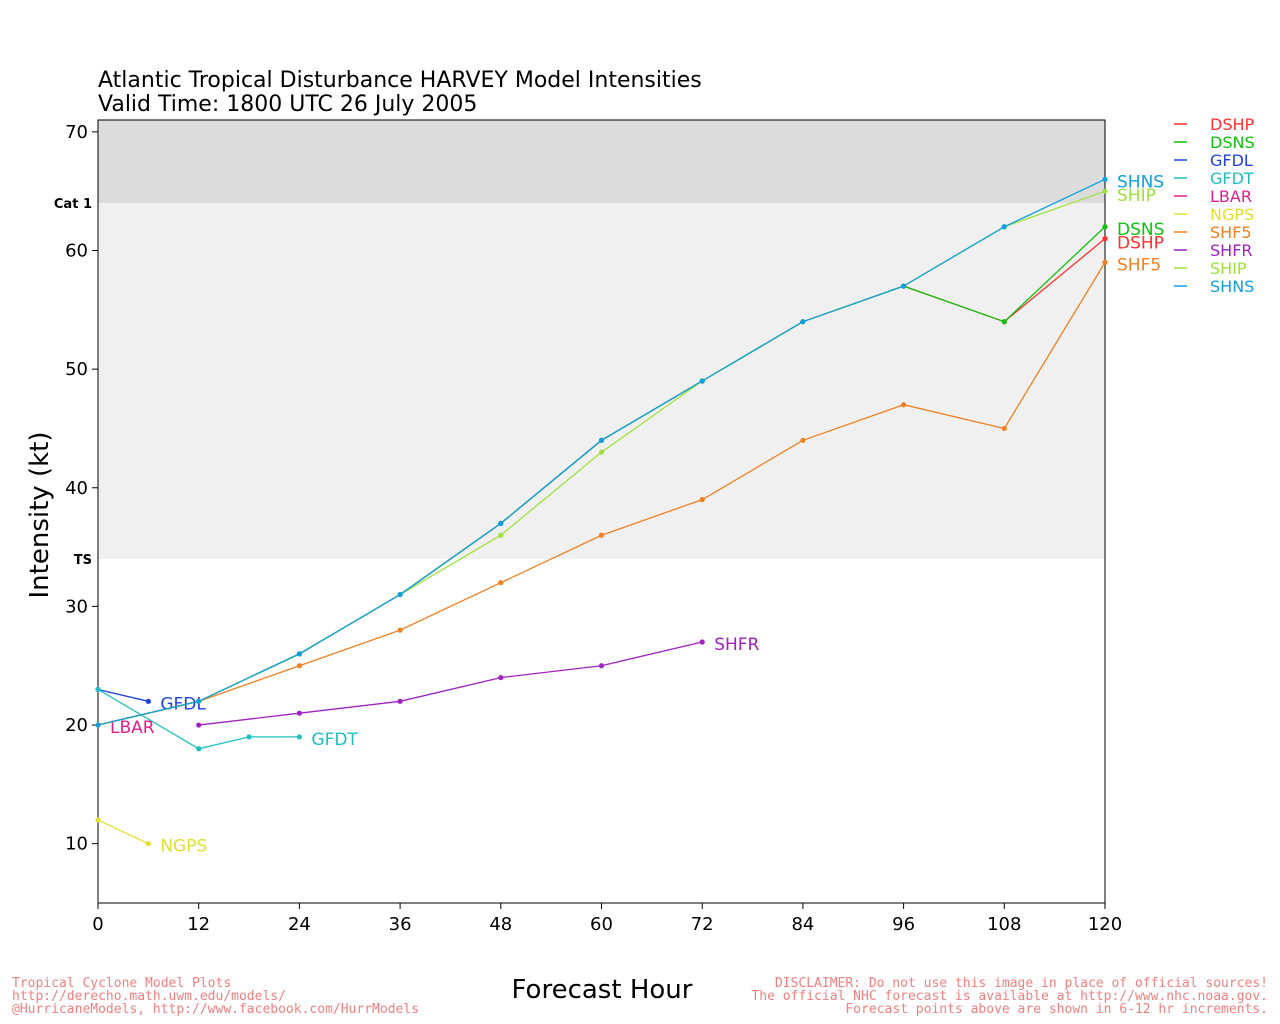 Image resolution: width=1280 pixels, height=1024 pixels. I want to click on series-gfdt: GFDT, so click(226, 719).